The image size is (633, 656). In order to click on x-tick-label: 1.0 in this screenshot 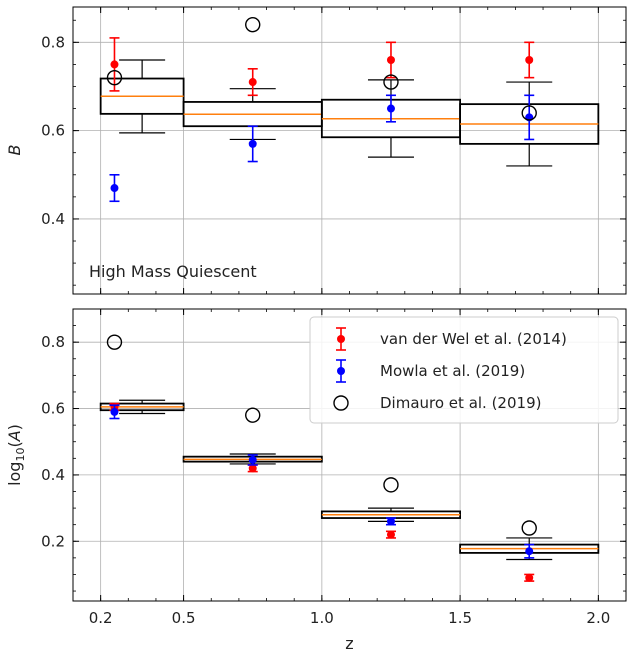, I will do `click(322, 618)`.